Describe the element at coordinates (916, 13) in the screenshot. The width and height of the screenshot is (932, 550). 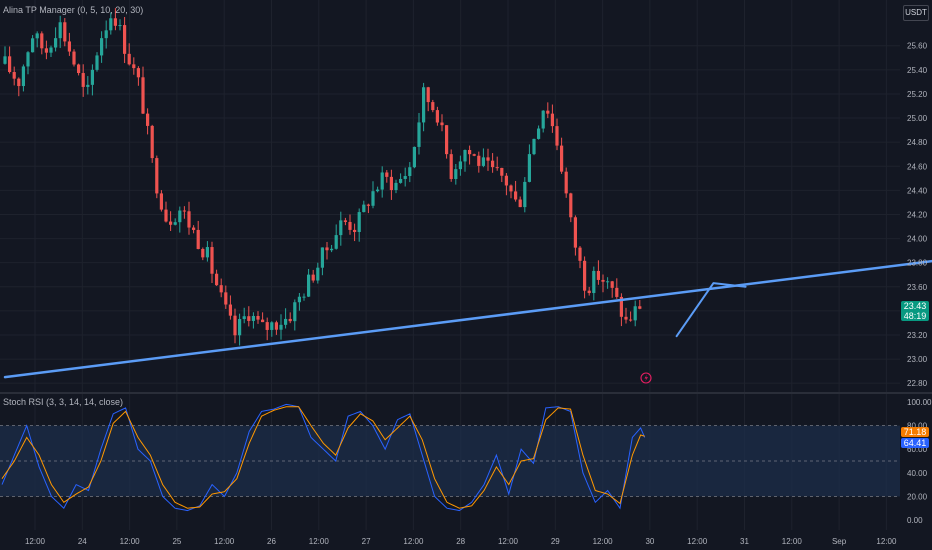
I see `currency-button: USDT` at that location.